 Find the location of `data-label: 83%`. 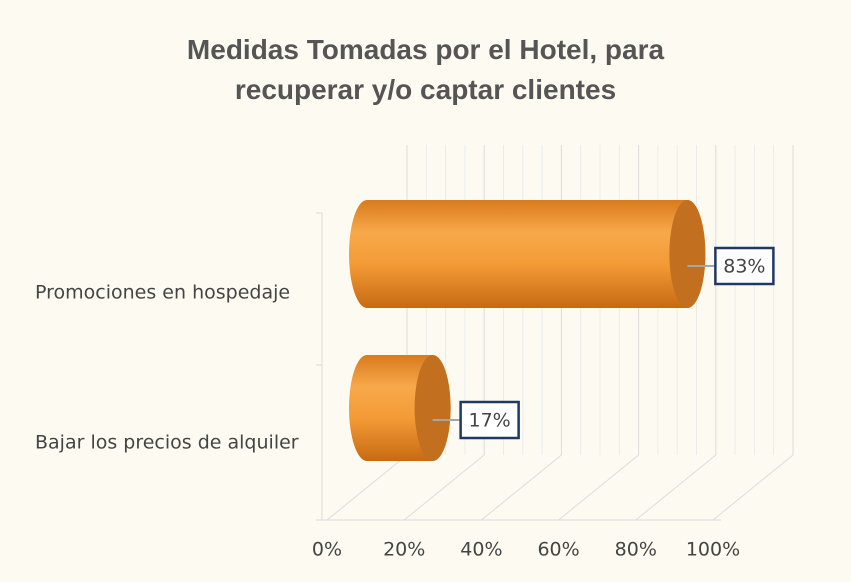

data-label: 83% is located at coordinates (744, 267).